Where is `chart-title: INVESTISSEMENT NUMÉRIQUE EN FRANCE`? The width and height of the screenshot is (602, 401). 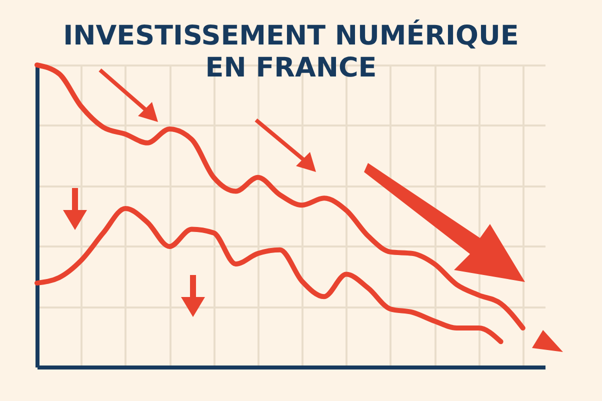 chart-title: INVESTISSEMENT NUMÉRIQUE EN FRANCE is located at coordinates (291, 51).